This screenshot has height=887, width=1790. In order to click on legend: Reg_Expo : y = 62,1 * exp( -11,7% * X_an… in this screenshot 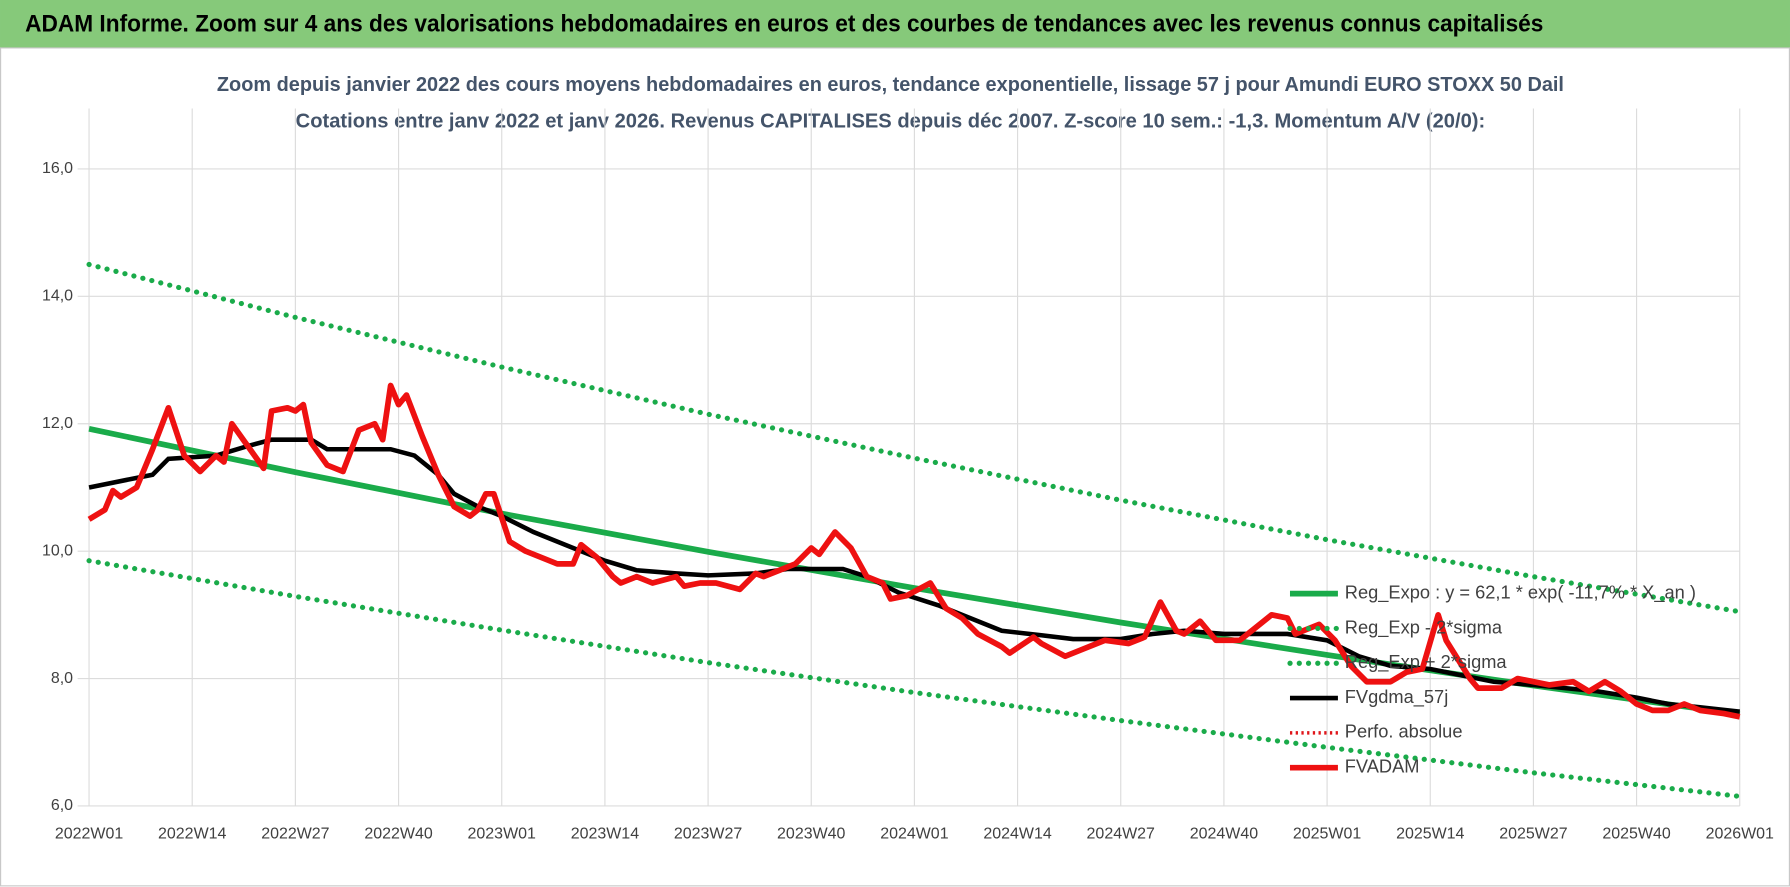, I will do `click(1491, 679)`.